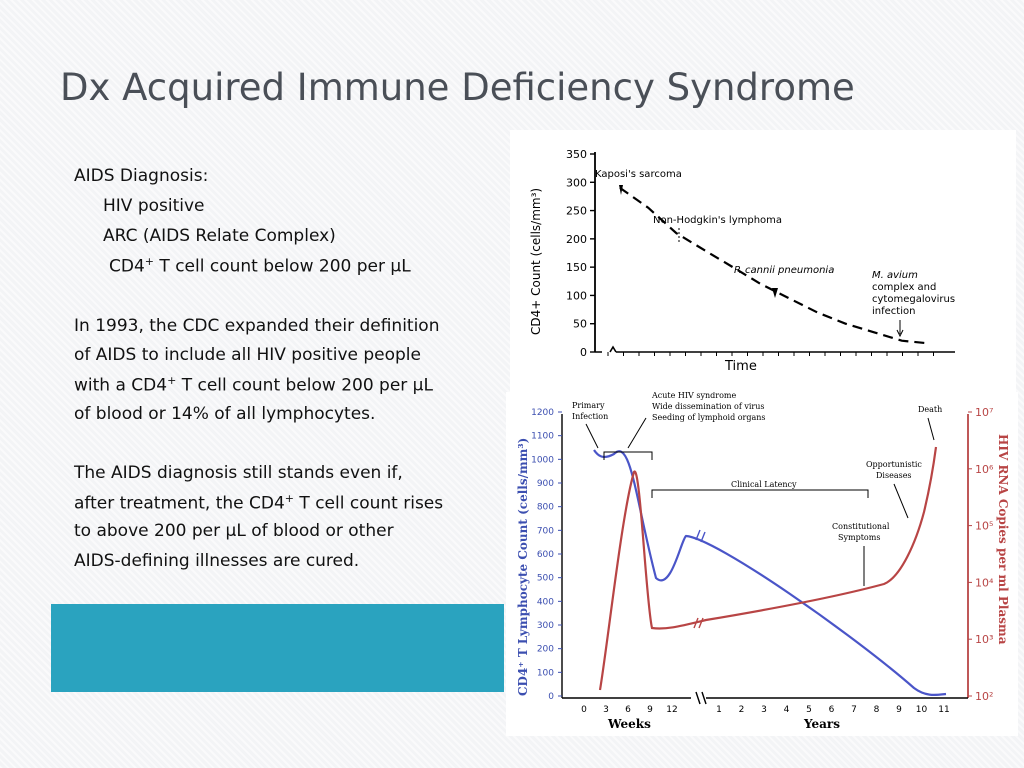  What do you see at coordinates (709, 417) in the screenshot?
I see `annotation-acute-3: Seeding of lymphoid organs` at bounding box center [709, 417].